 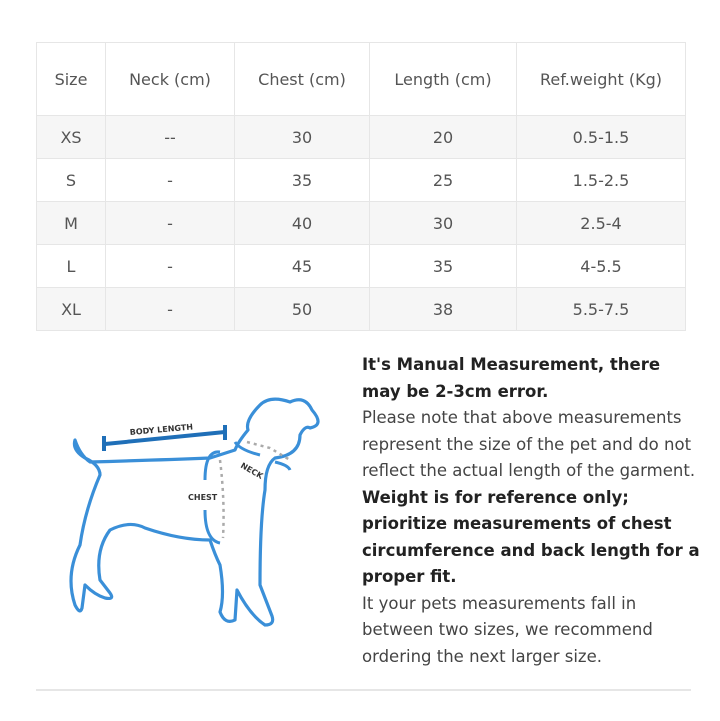 What do you see at coordinates (203, 497) in the screenshot?
I see `label-chest: CHEST` at bounding box center [203, 497].